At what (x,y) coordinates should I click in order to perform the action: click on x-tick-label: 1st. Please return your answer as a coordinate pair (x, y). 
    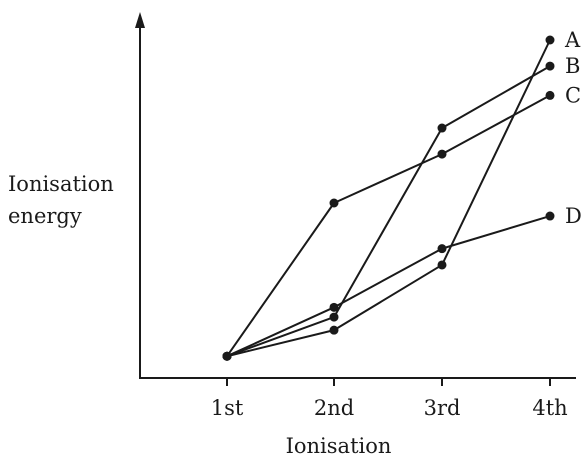
    Looking at the image, I should click on (227, 408).